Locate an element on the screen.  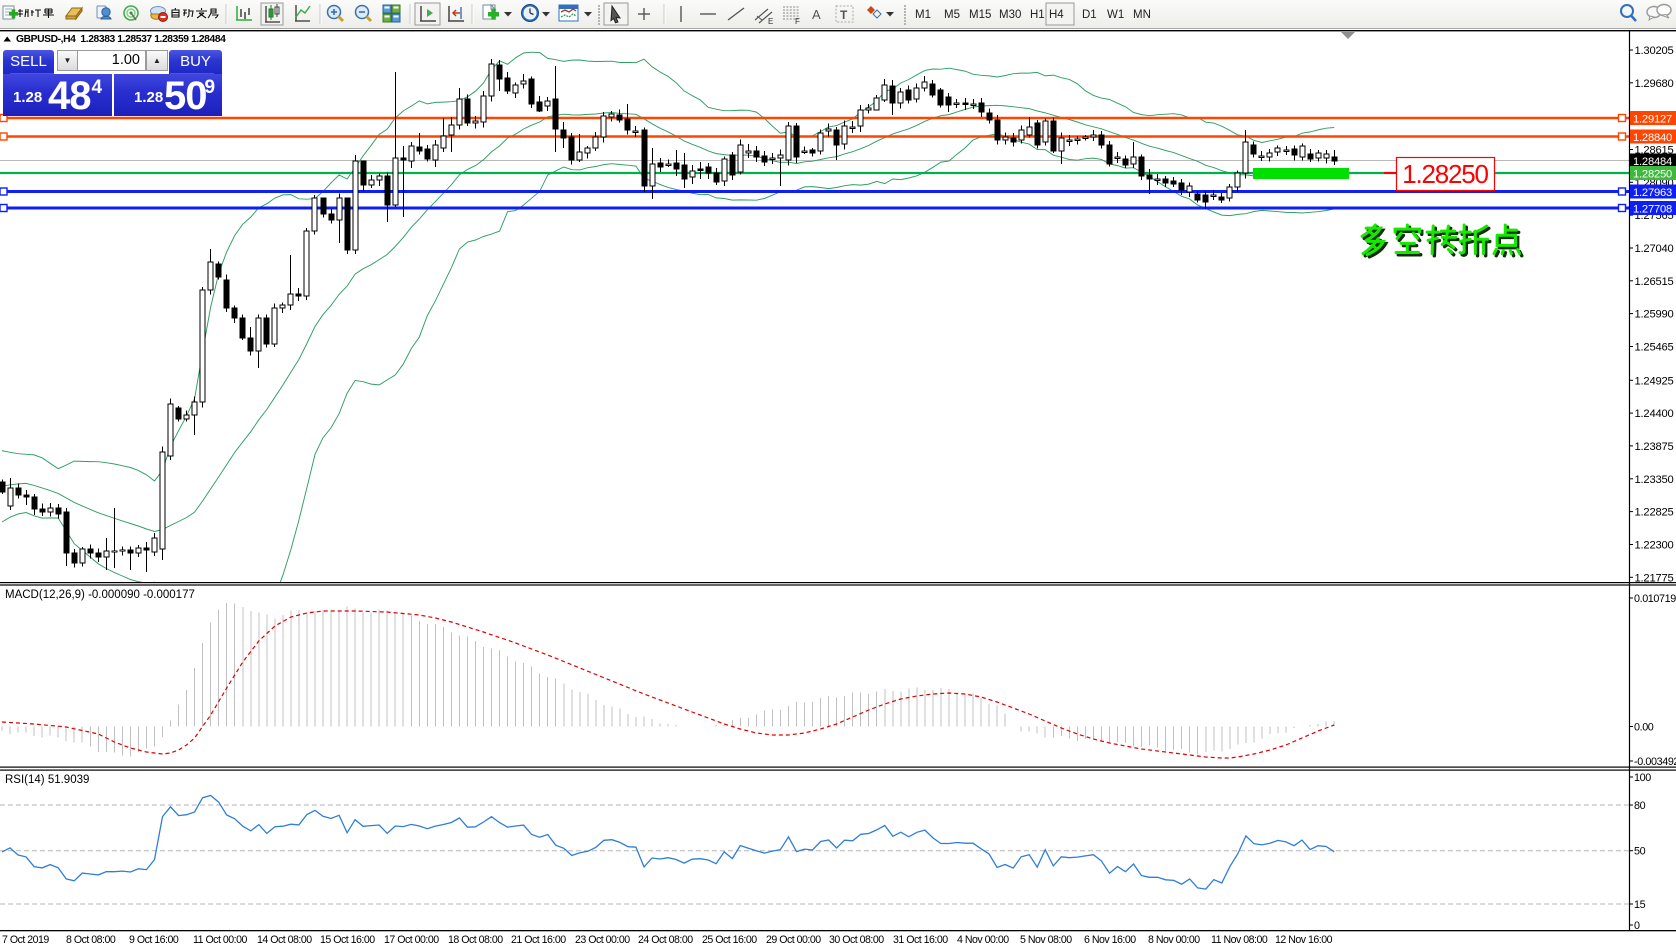
svg-text: 12 Nov 16:00 is located at coordinates (1304, 940).